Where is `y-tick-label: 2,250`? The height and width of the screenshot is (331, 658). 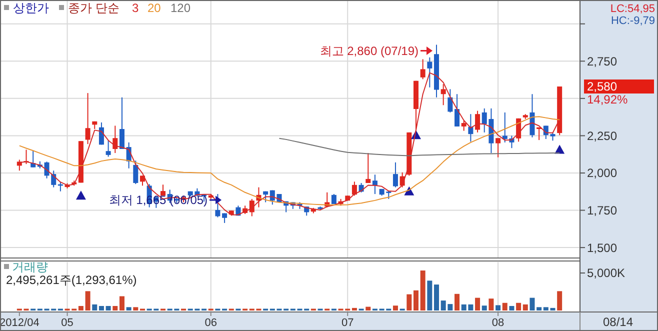
y-tick-label: 2,250 is located at coordinates (602, 135).